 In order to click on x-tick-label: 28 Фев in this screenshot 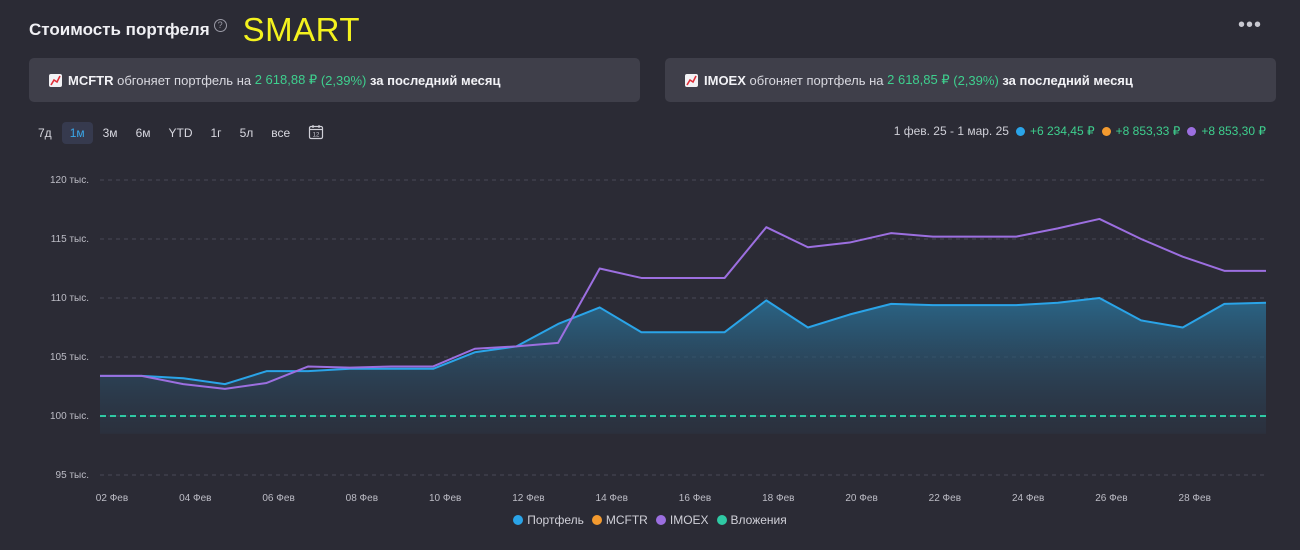, I will do `click(1195, 498)`.